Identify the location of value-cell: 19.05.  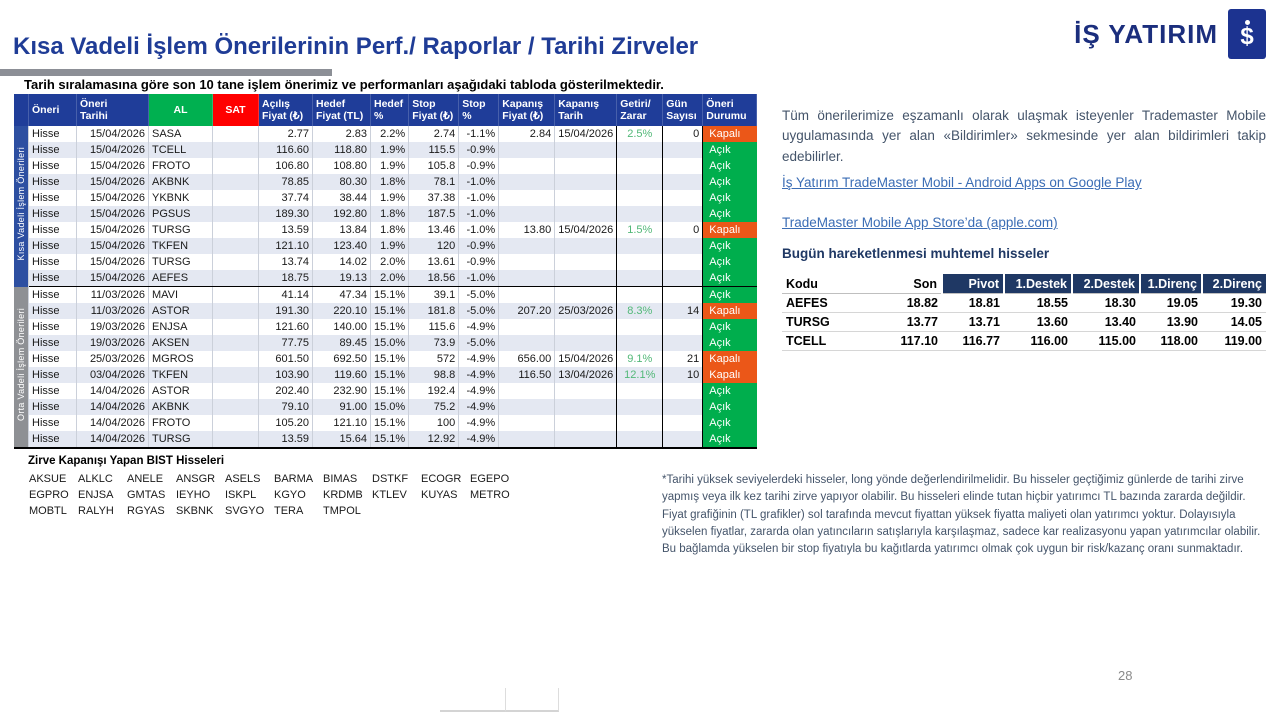
(1171, 303).